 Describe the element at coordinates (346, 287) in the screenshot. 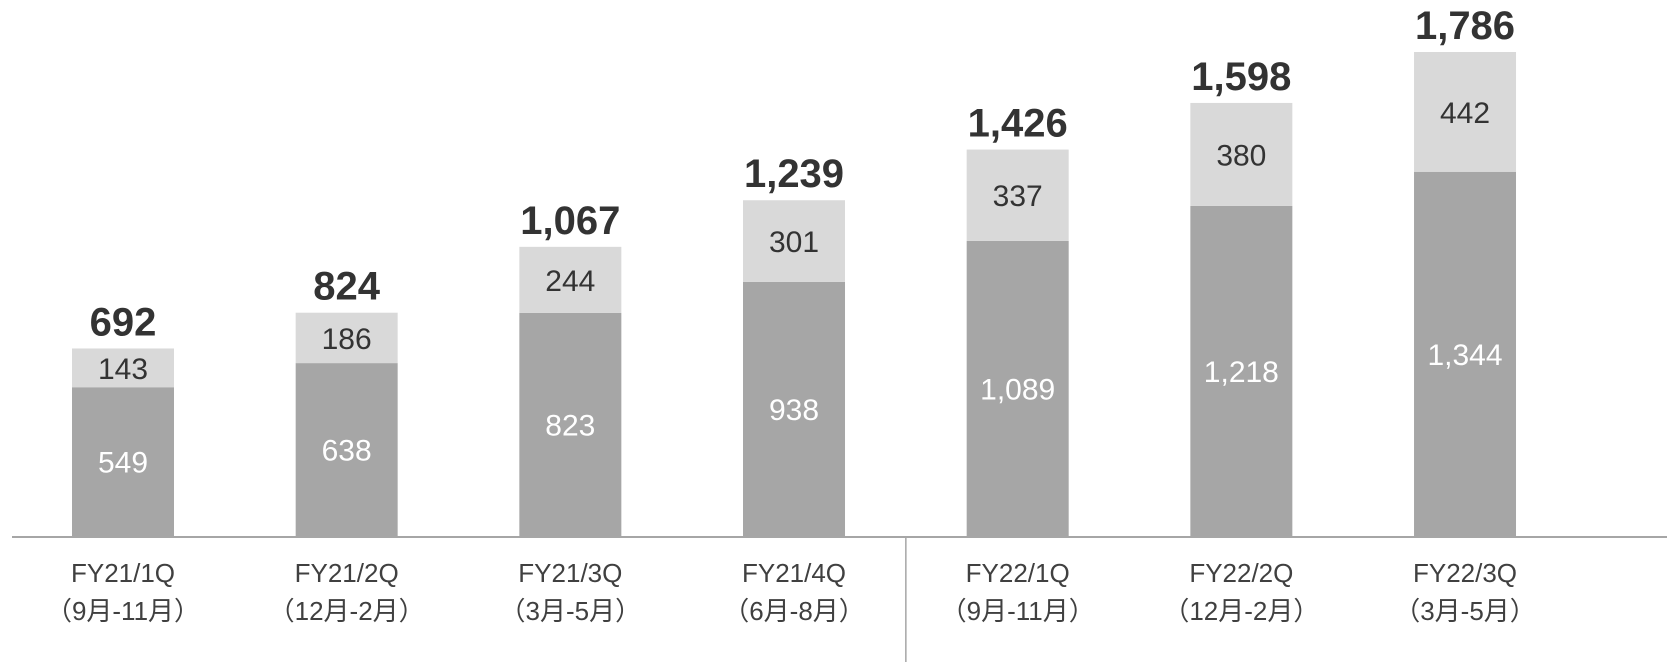

I see `bar-total-label: 824` at that location.